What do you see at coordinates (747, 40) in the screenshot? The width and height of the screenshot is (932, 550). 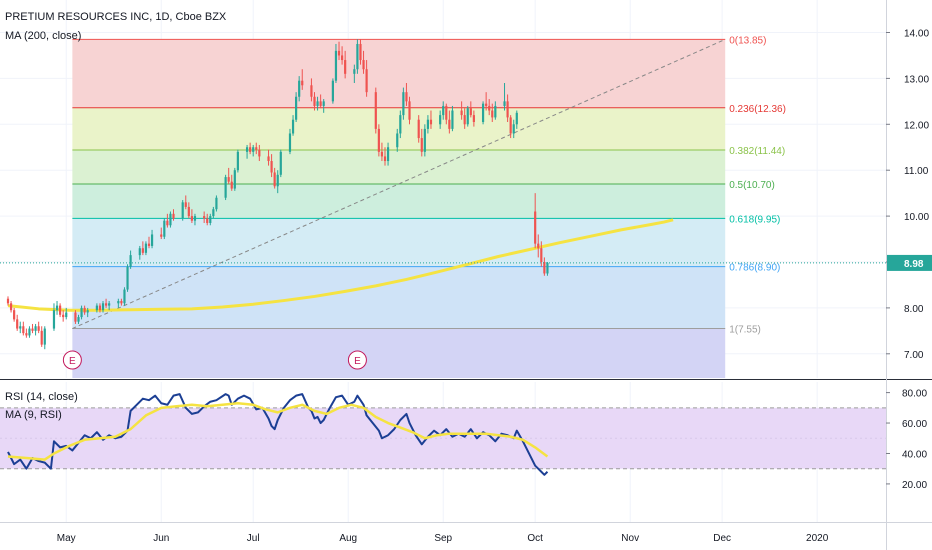 I see `fib-level-label: 0(13.85)` at bounding box center [747, 40].